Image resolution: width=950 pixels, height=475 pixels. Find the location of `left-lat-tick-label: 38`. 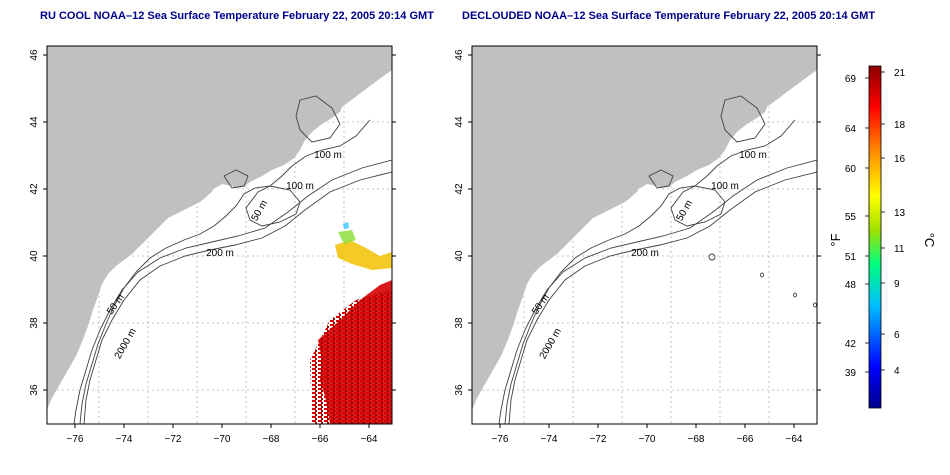

left-lat-tick-label: 38 is located at coordinates (34, 323).